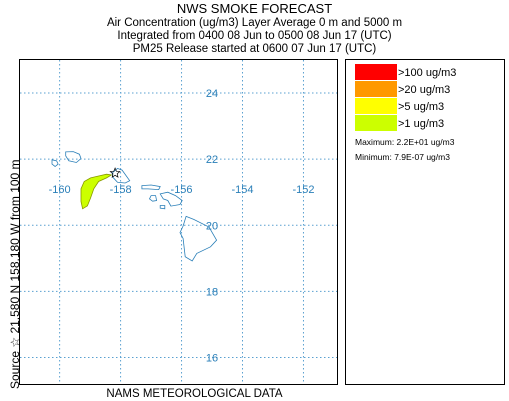 The width and height of the screenshot is (509, 401). What do you see at coordinates (427, 73) in the screenshot?
I see `legend-label-100: >100 ug/m3` at bounding box center [427, 73].